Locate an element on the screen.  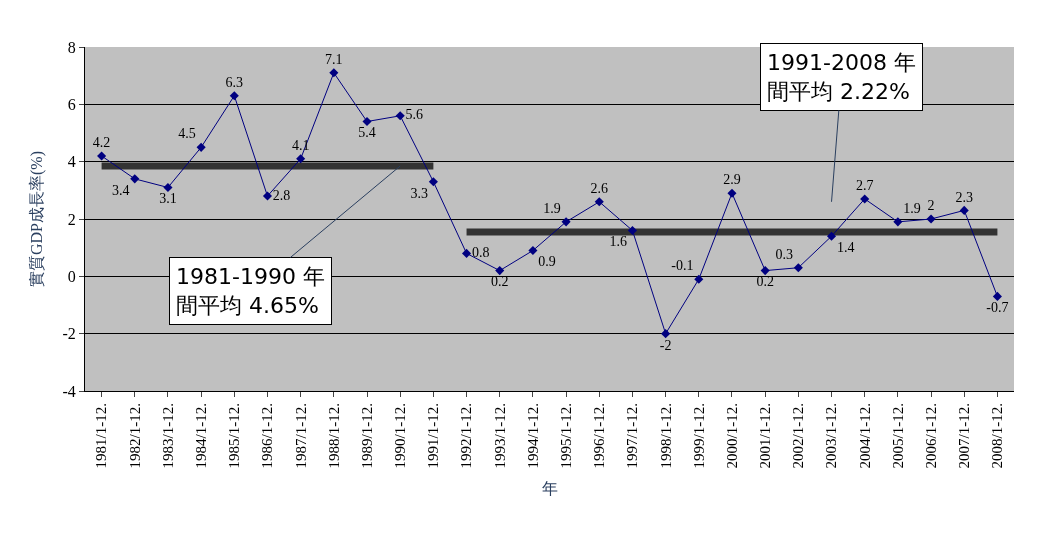
data-label: -0.7 is located at coordinates (997, 308).